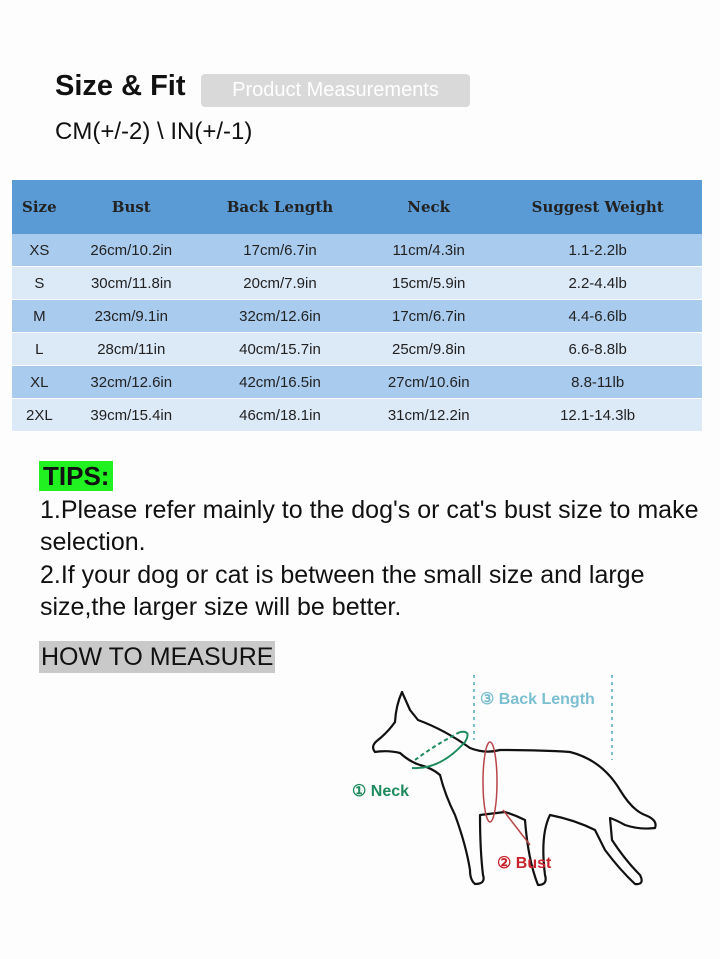 Image resolution: width=720 pixels, height=959 pixels. I want to click on bust-pointer-line, so click(516, 827).